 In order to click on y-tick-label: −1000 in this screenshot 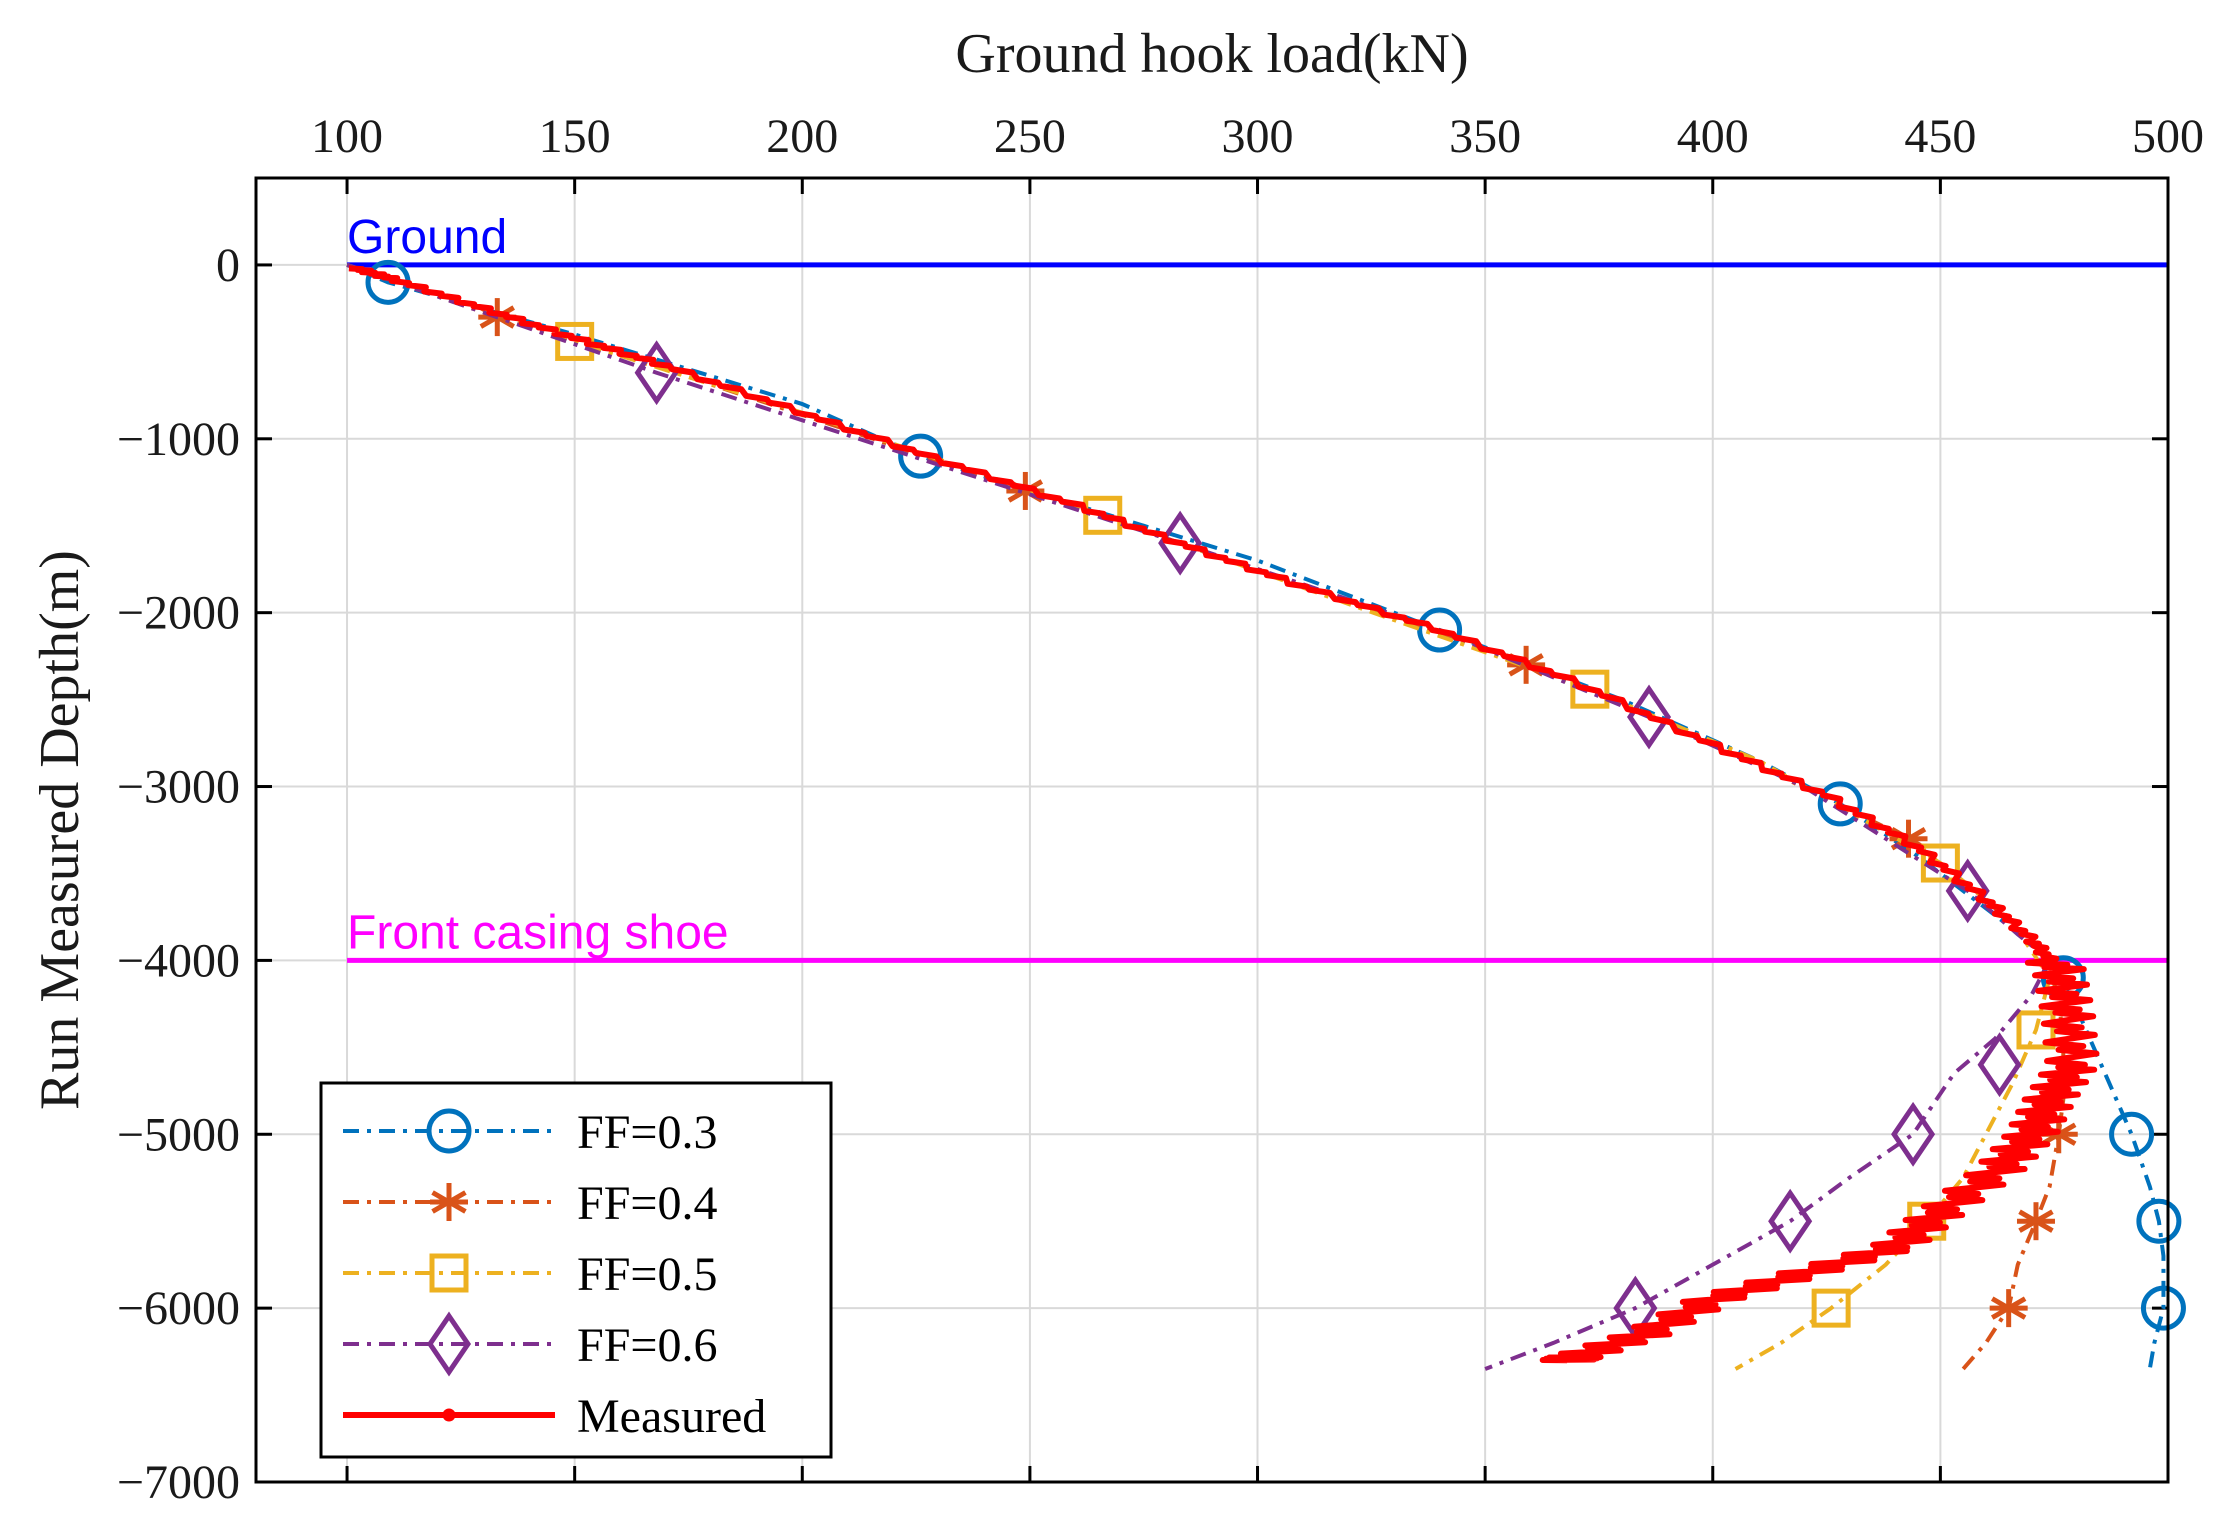, I will do `click(178, 439)`.